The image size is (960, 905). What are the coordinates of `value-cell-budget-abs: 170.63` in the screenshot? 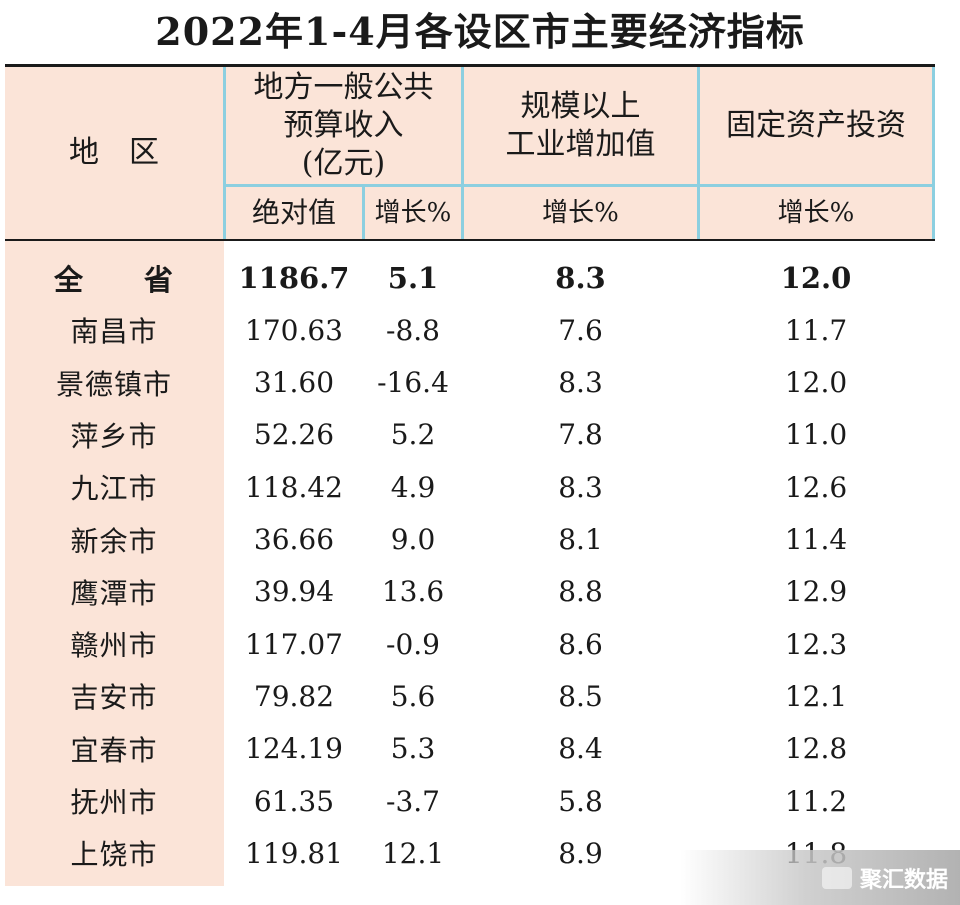 It's located at (294, 330).